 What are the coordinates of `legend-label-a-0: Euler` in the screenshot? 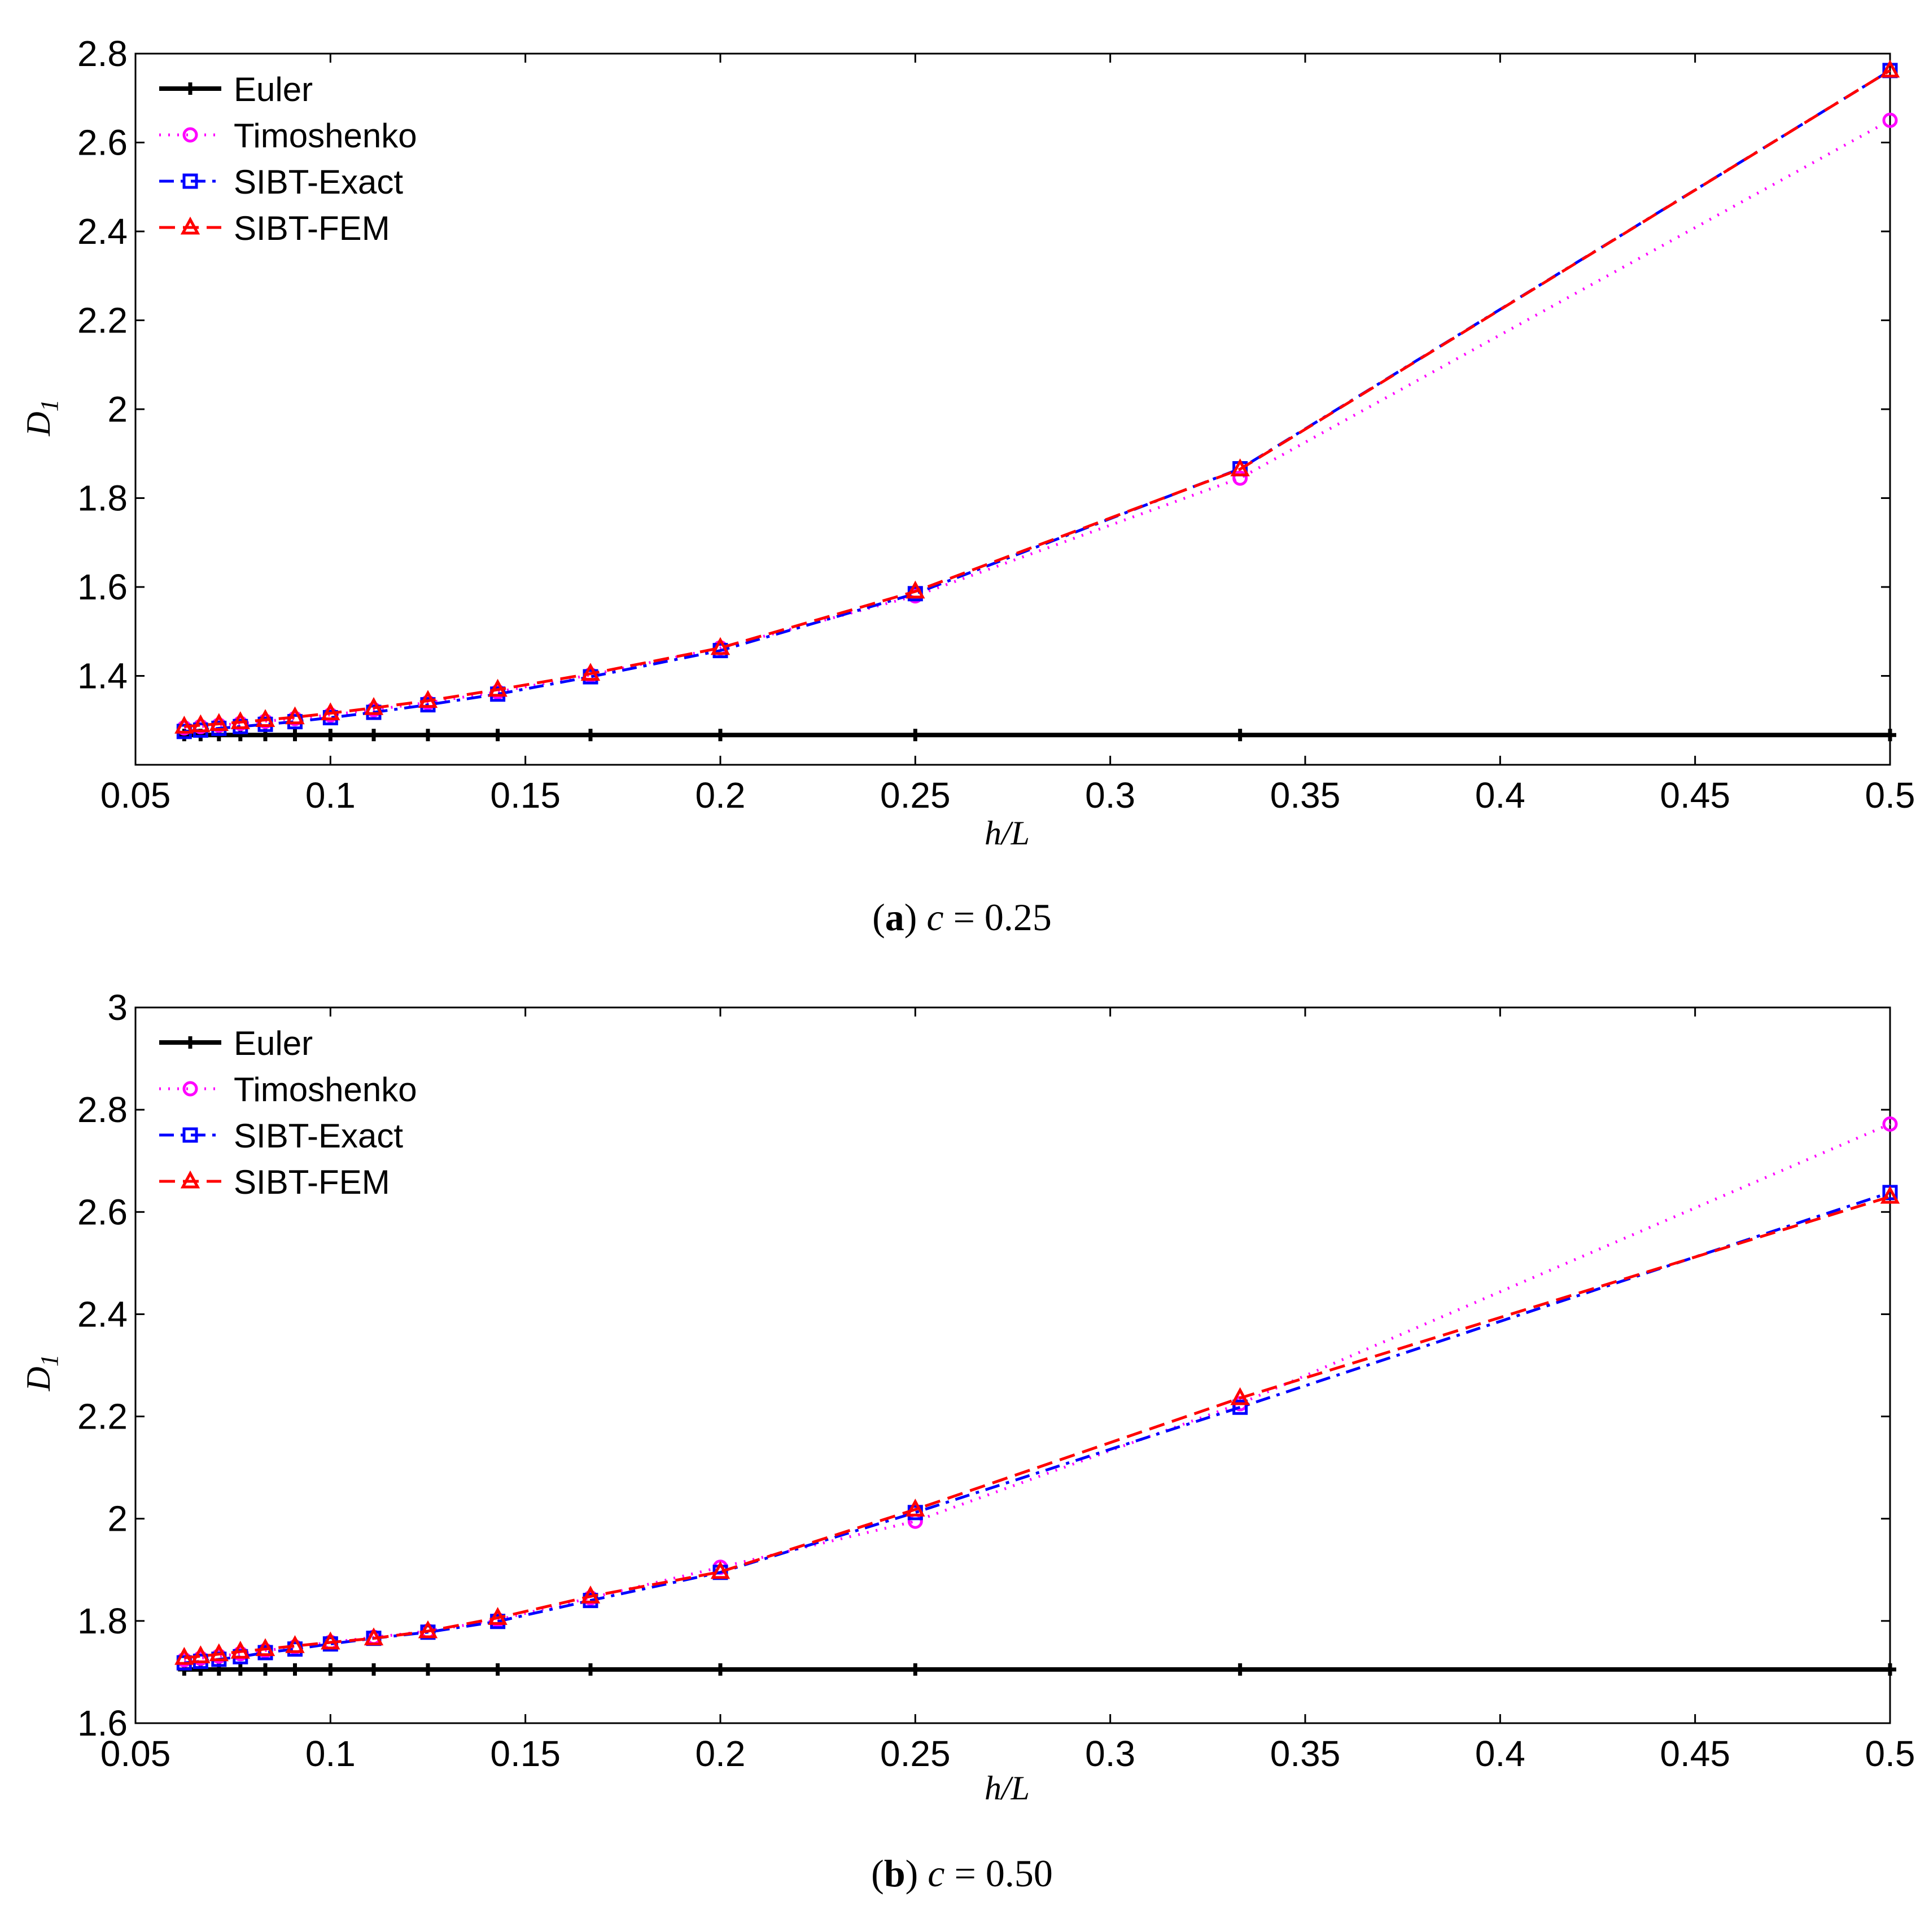 It's located at (273, 89).